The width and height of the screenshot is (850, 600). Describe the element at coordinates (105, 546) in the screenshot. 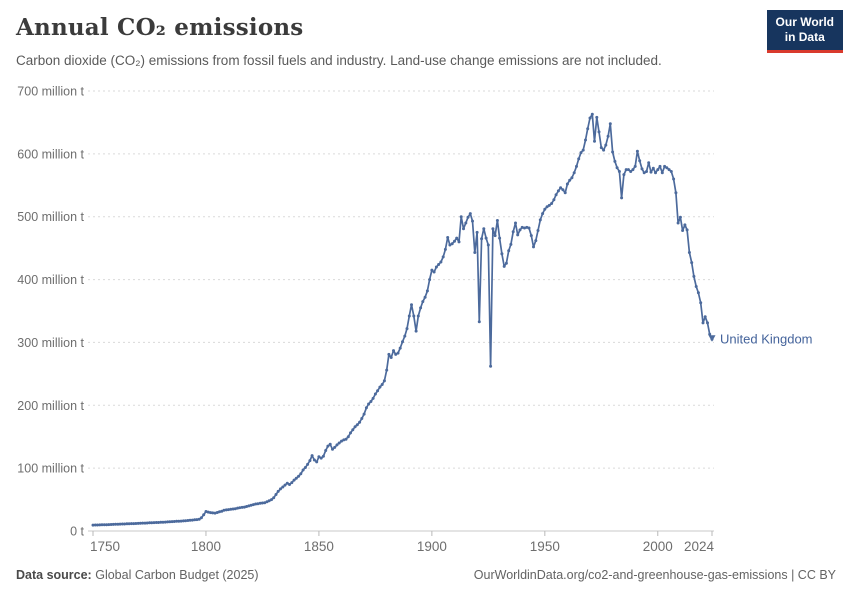

I see `x-tick-label: 1750` at that location.